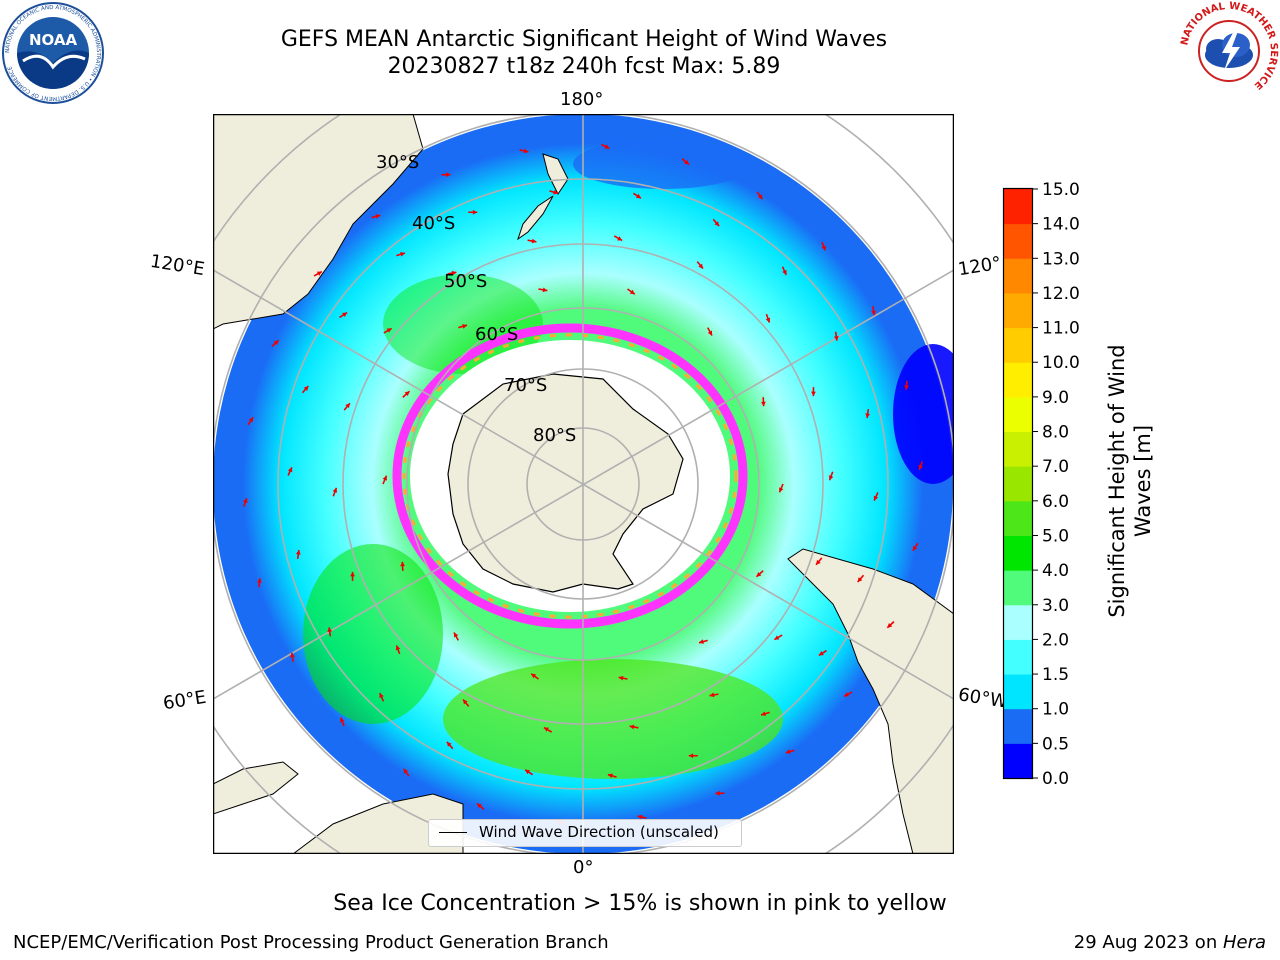 The width and height of the screenshot is (1280, 960). What do you see at coordinates (599, 832) in the screenshot?
I see `legend-label: Wind Wave Direction (unscaled)` at bounding box center [599, 832].